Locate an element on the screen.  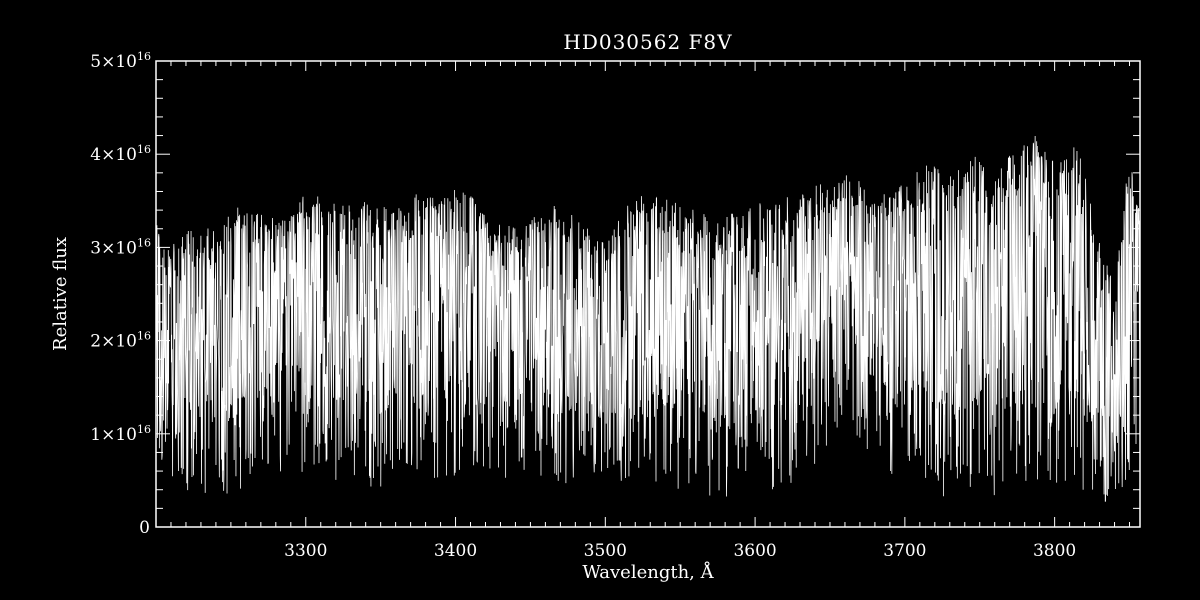
y-tick-label: 1×10 16 is located at coordinates (120, 434).